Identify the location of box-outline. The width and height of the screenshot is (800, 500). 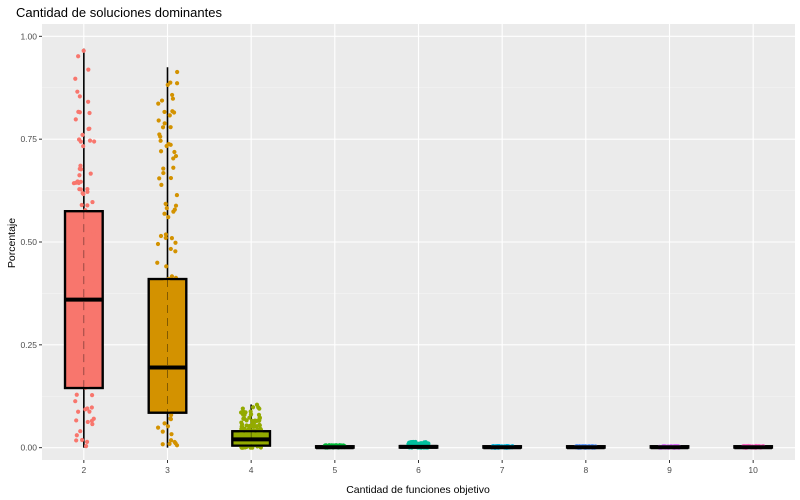
(83, 300).